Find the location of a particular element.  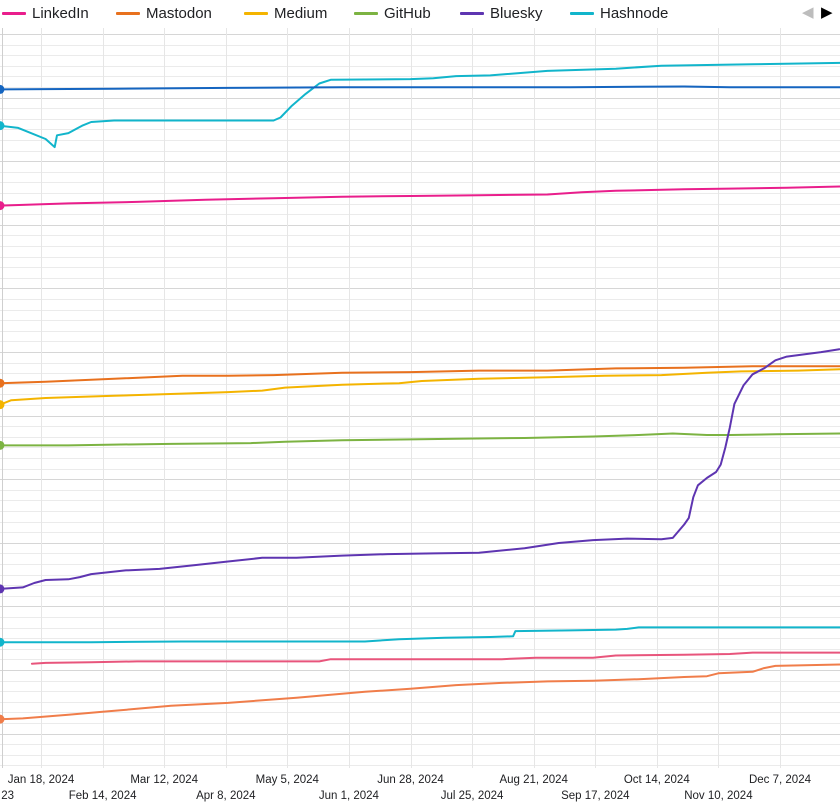

x-tick-label: Aug 21, 2024 is located at coordinates (533, 780).